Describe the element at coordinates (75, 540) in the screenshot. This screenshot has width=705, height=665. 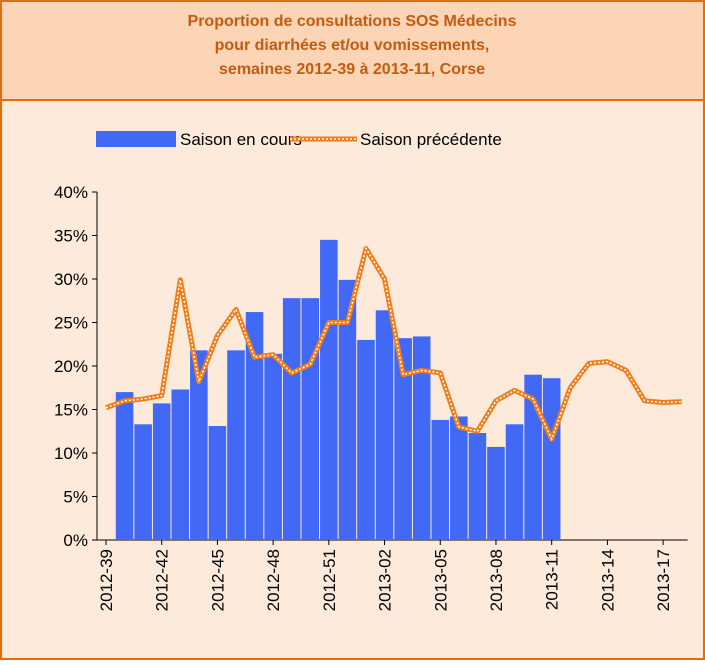
I see `y-tick-label: 0%` at that location.